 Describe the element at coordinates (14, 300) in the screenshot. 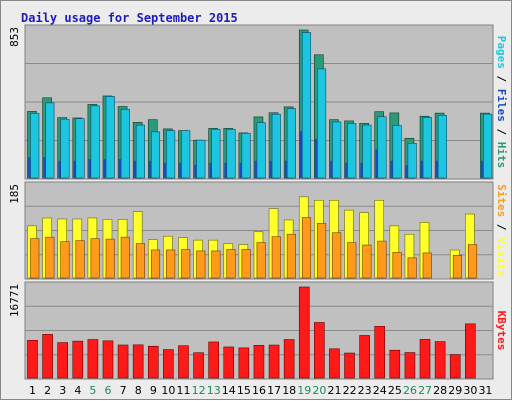

I see `panel-bottom-ymax-label: 16771` at that location.